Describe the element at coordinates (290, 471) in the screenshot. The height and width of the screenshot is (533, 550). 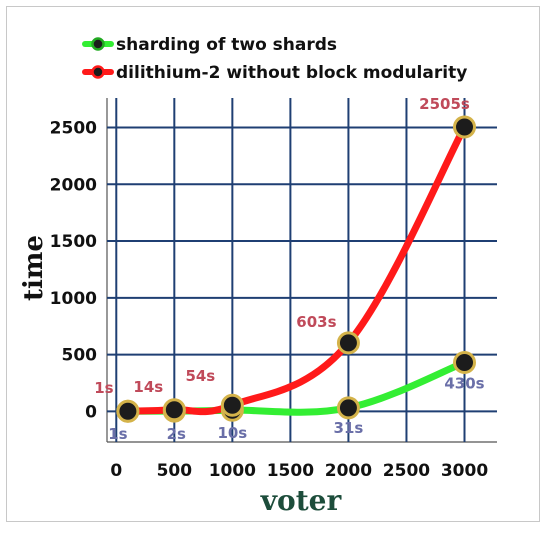
I see `x-tick-label: 1500` at that location.